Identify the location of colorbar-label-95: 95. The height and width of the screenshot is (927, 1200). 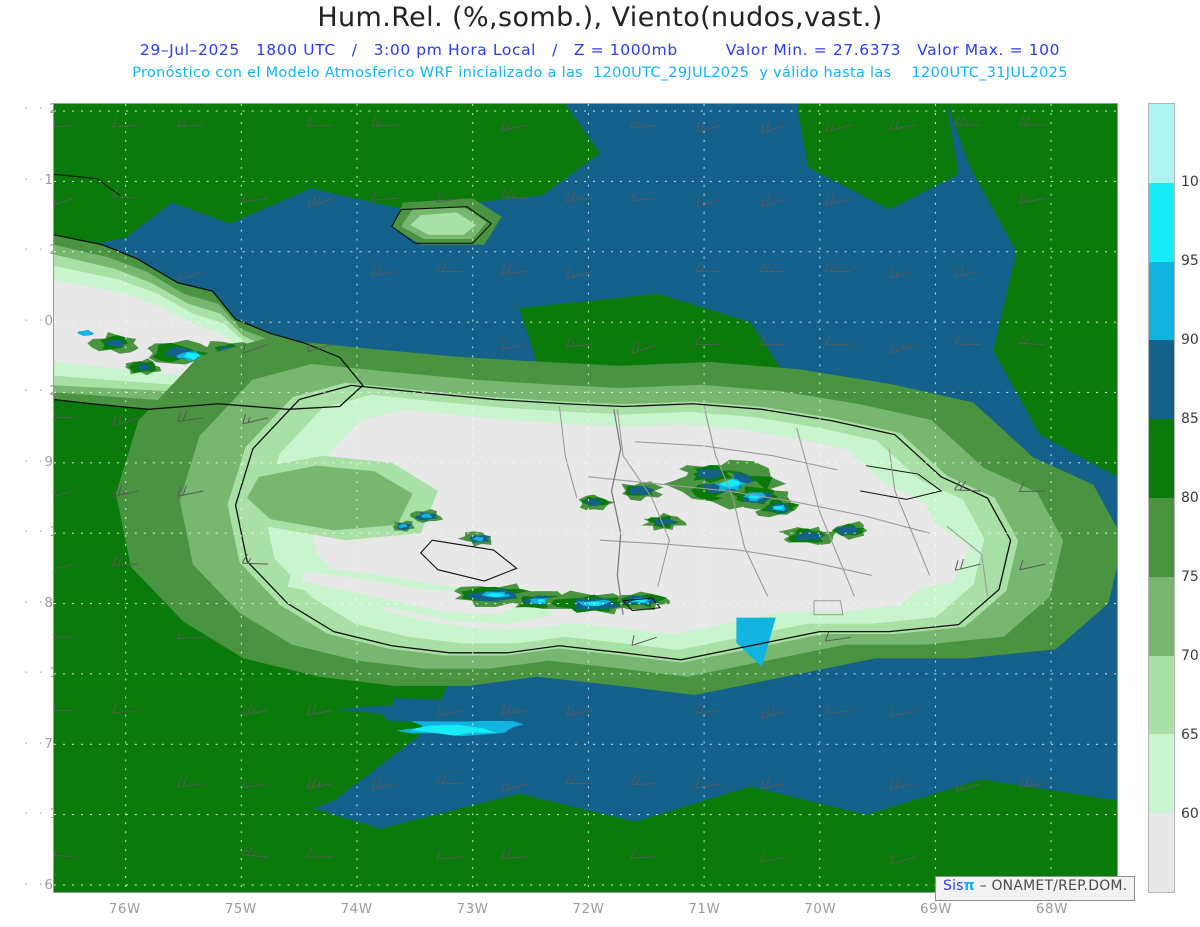
(1190, 261).